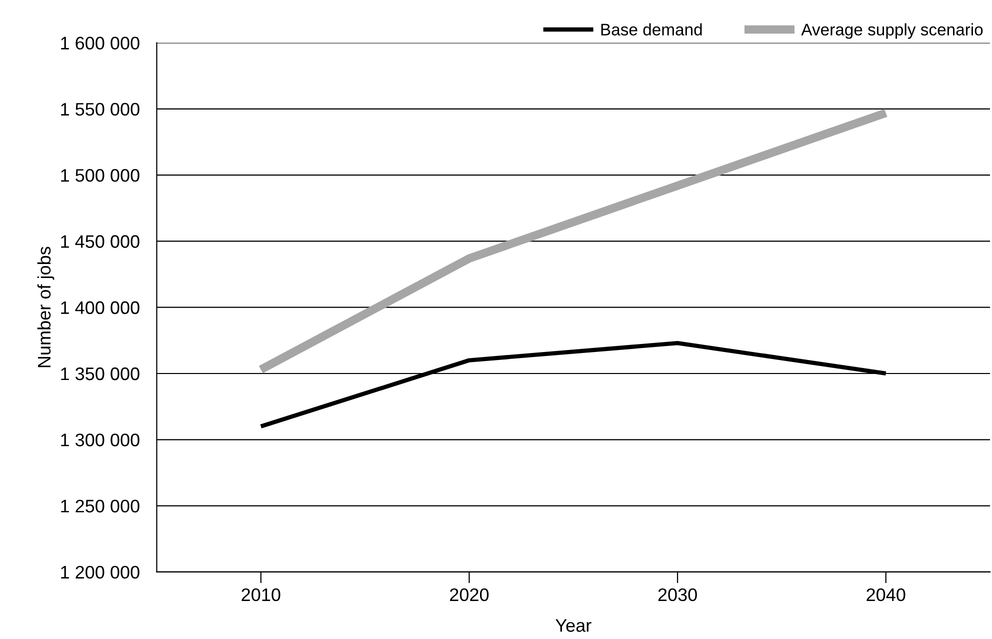  What do you see at coordinates (892, 31) in the screenshot?
I see `legend-label: Average supply scenario` at bounding box center [892, 31].